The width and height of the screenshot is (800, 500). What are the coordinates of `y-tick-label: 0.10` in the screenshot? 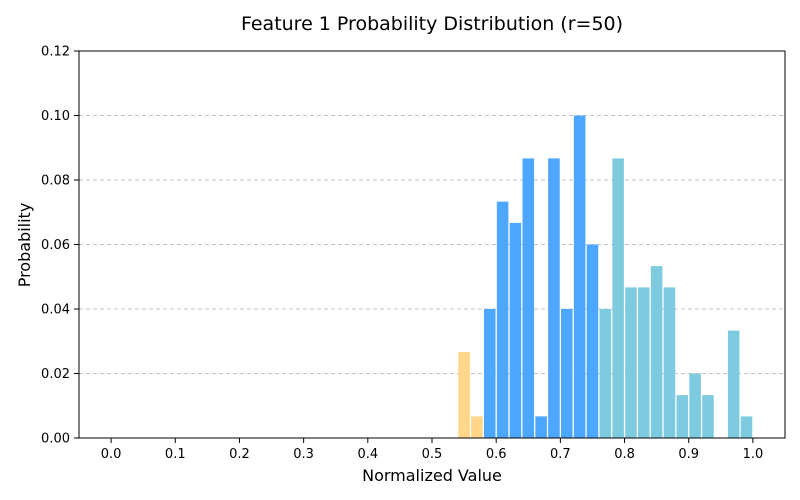 It's located at (55, 116).